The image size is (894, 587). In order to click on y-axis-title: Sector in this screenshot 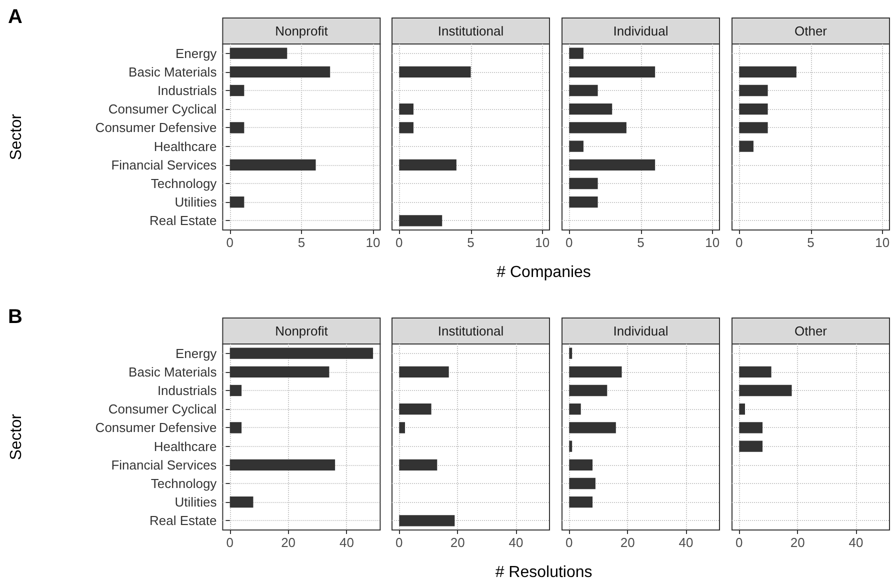, I will do `click(17, 136)`.